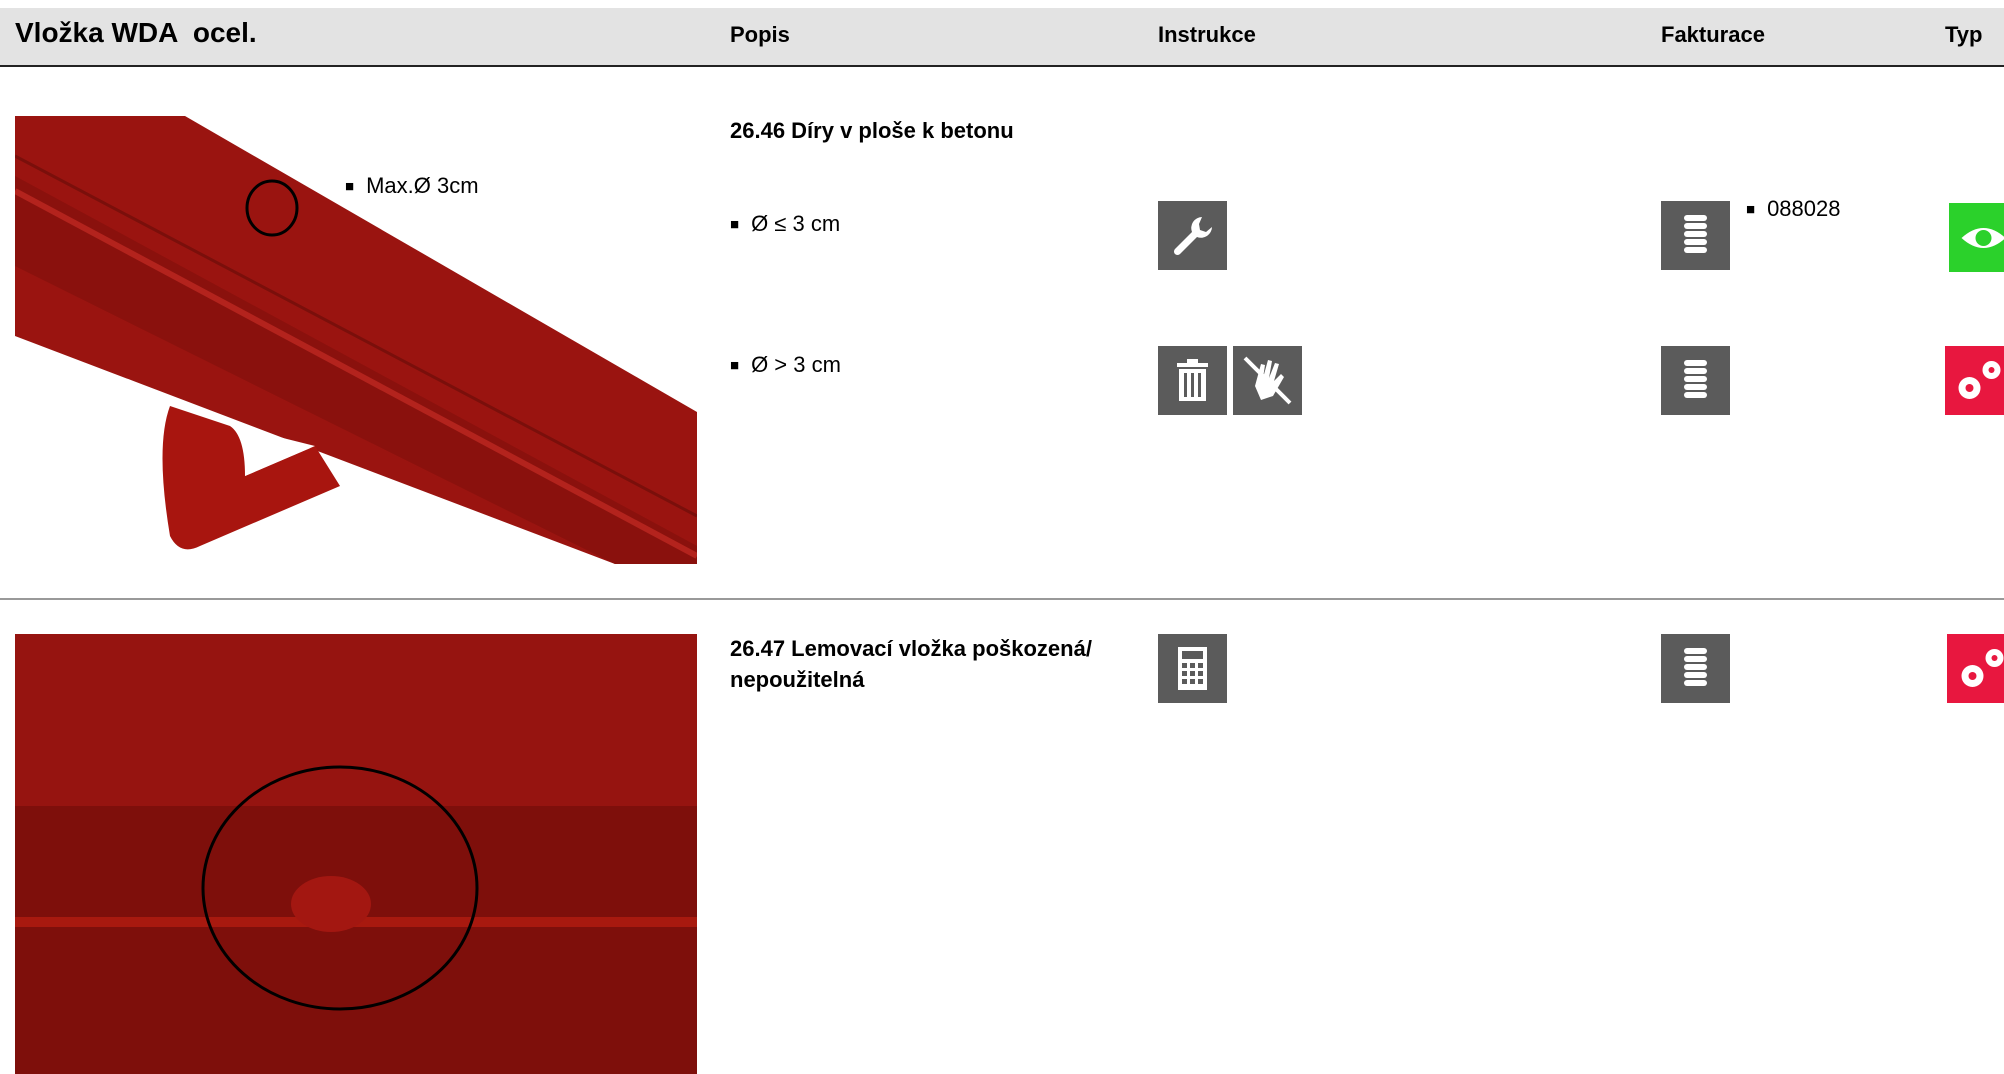 This screenshot has height=1074, width=2004. What do you see at coordinates (1713, 34) in the screenshot?
I see `column-header: Fakturace` at bounding box center [1713, 34].